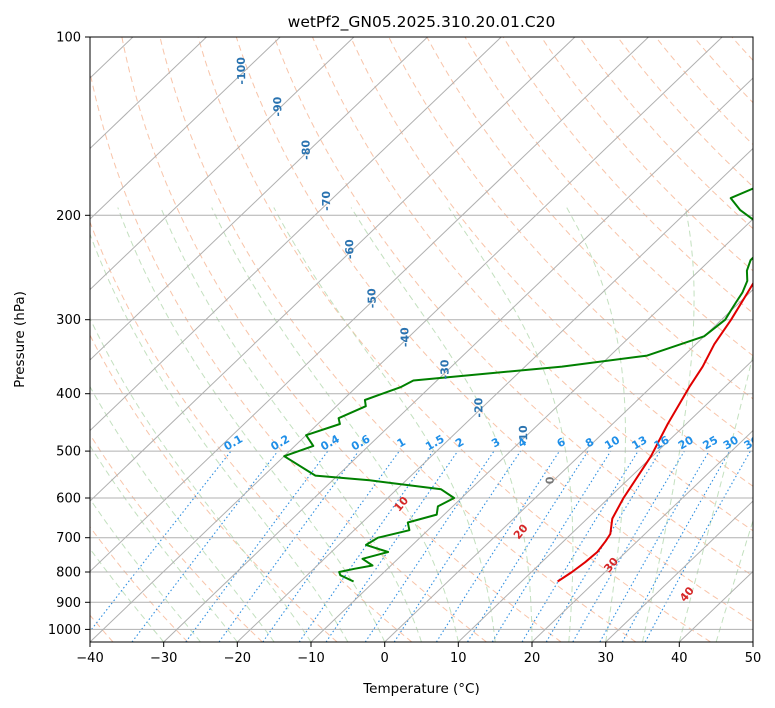 Image resolution: width=775 pixels, height=708 pixels. What do you see at coordinates (523, 435) in the screenshot?
I see `isotherm-label: -10` at bounding box center [523, 435].